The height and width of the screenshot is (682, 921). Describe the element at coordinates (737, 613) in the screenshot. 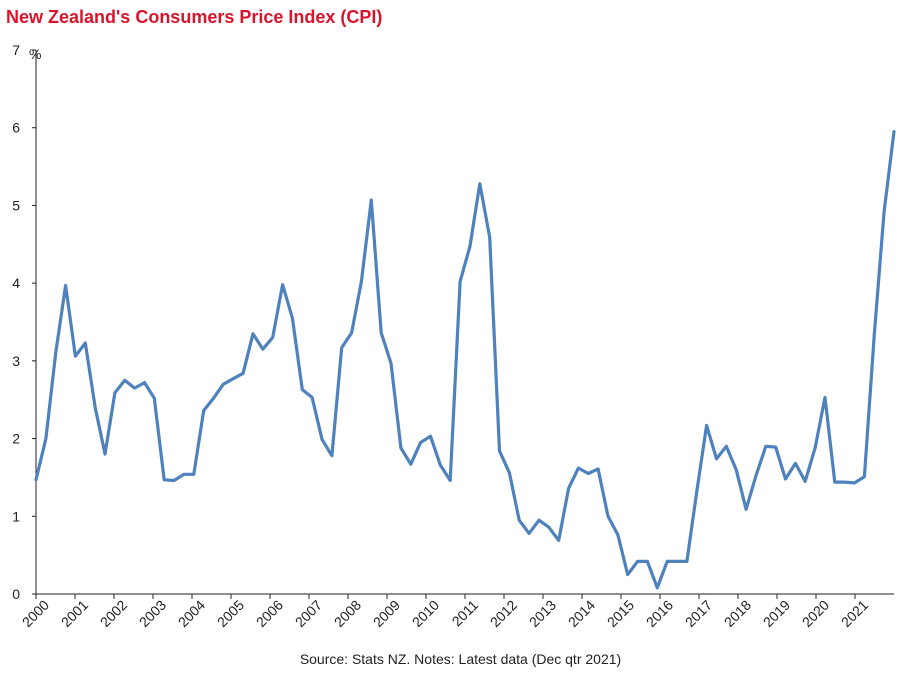

I see `x-tick-label: 2018` at that location.